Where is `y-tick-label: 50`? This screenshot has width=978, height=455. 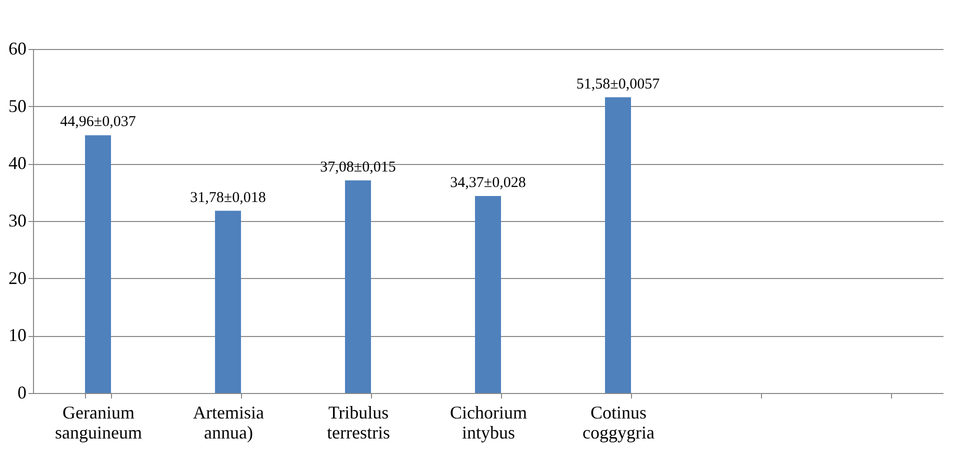
y-tick-label: 50 is located at coordinates (17, 106).